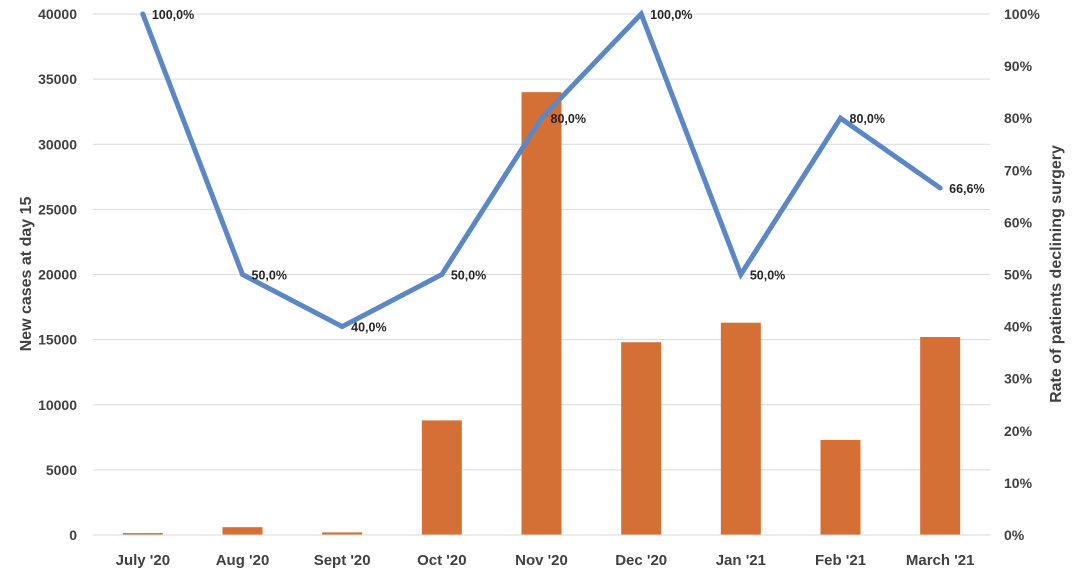 This screenshot has height=578, width=1080. I want to click on right-axis-tick-label: 80%, so click(1018, 118).